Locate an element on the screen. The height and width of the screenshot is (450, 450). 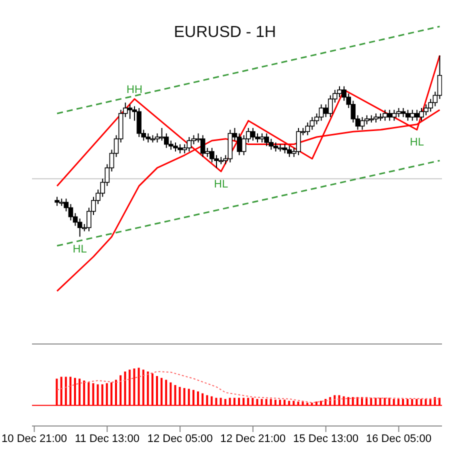
x-tick-label: 11 Dec 13:00 is located at coordinates (107, 438).